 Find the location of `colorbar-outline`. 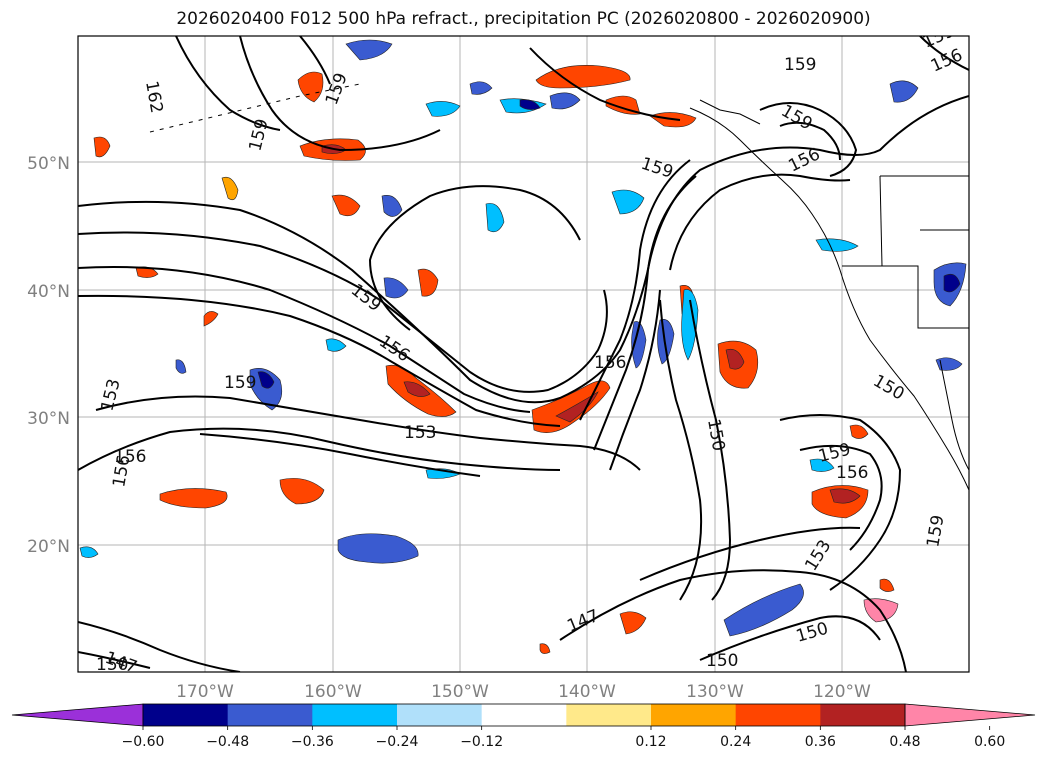

colorbar-outline is located at coordinates (524, 715).